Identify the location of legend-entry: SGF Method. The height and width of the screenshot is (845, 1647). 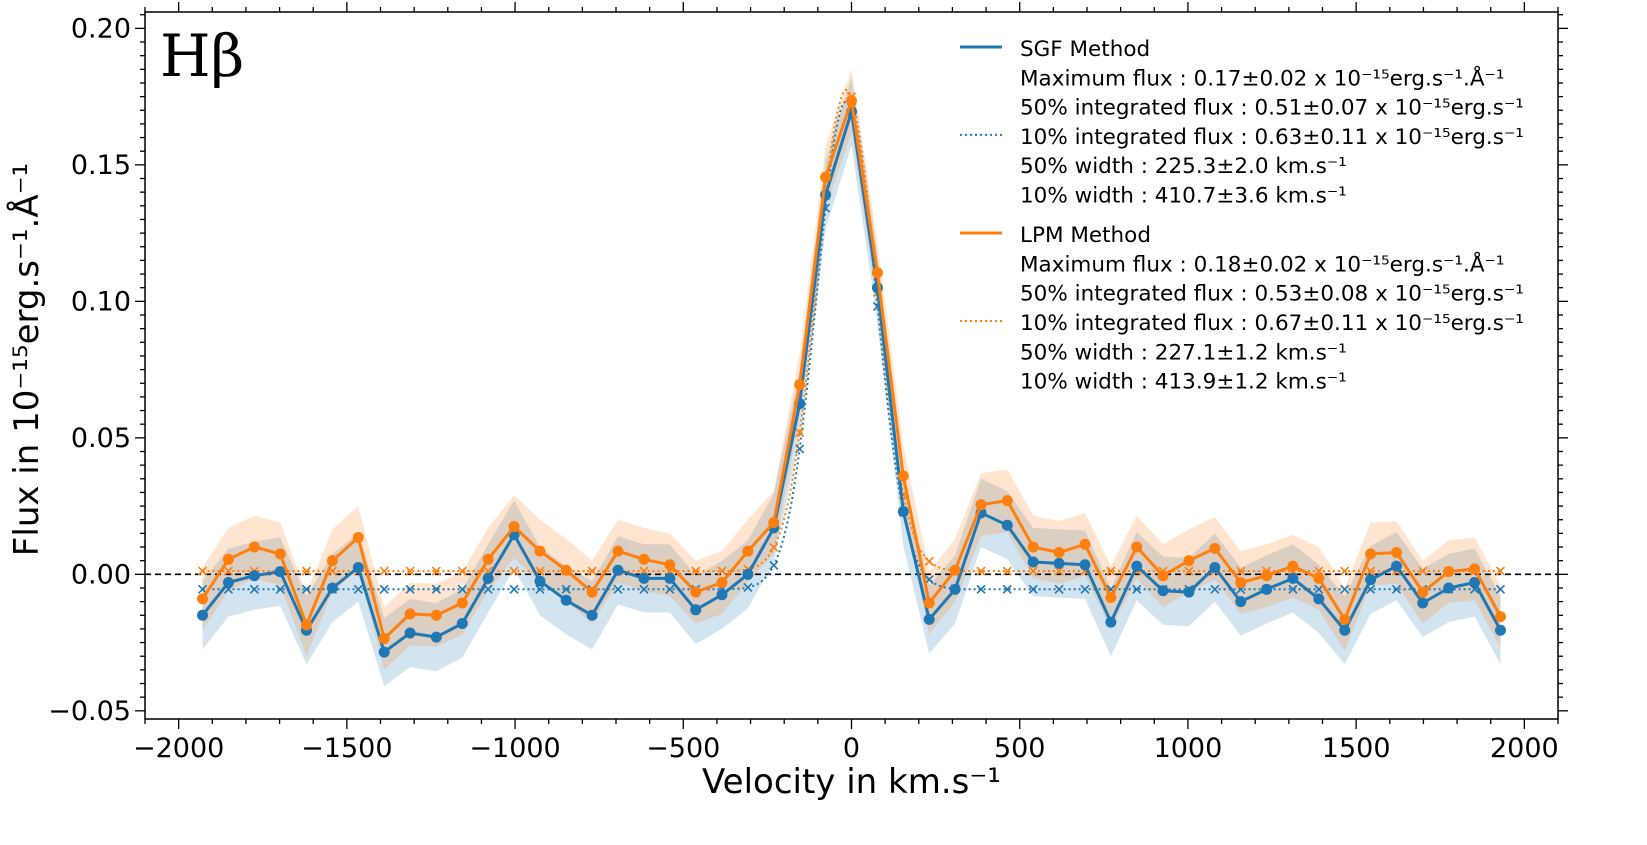
(1085, 49).